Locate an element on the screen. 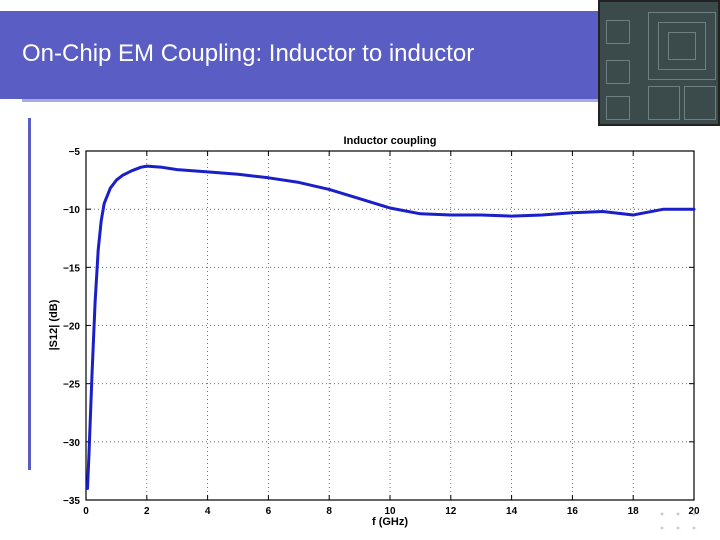 The height and width of the screenshot is (540, 720). y-axis-label: |S12| (dB) is located at coordinates (54, 324).